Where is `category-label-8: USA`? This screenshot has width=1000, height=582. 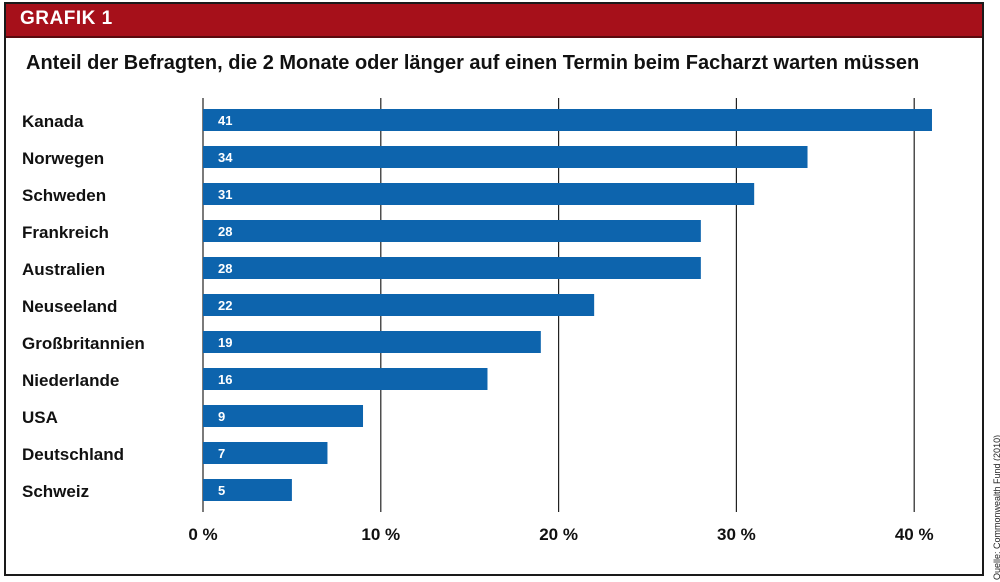
category-label-8: USA is located at coordinates (40, 417).